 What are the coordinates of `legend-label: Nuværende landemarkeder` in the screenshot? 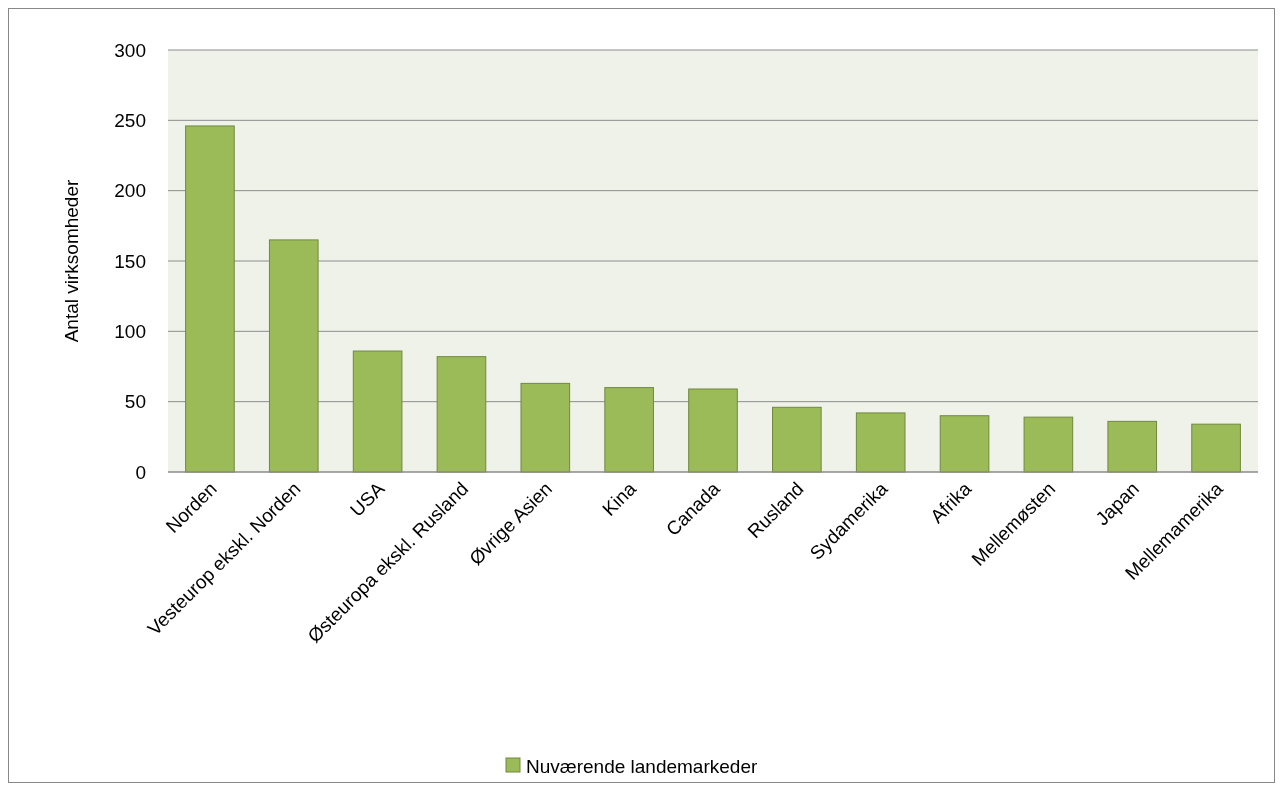 It's located at (642, 766).